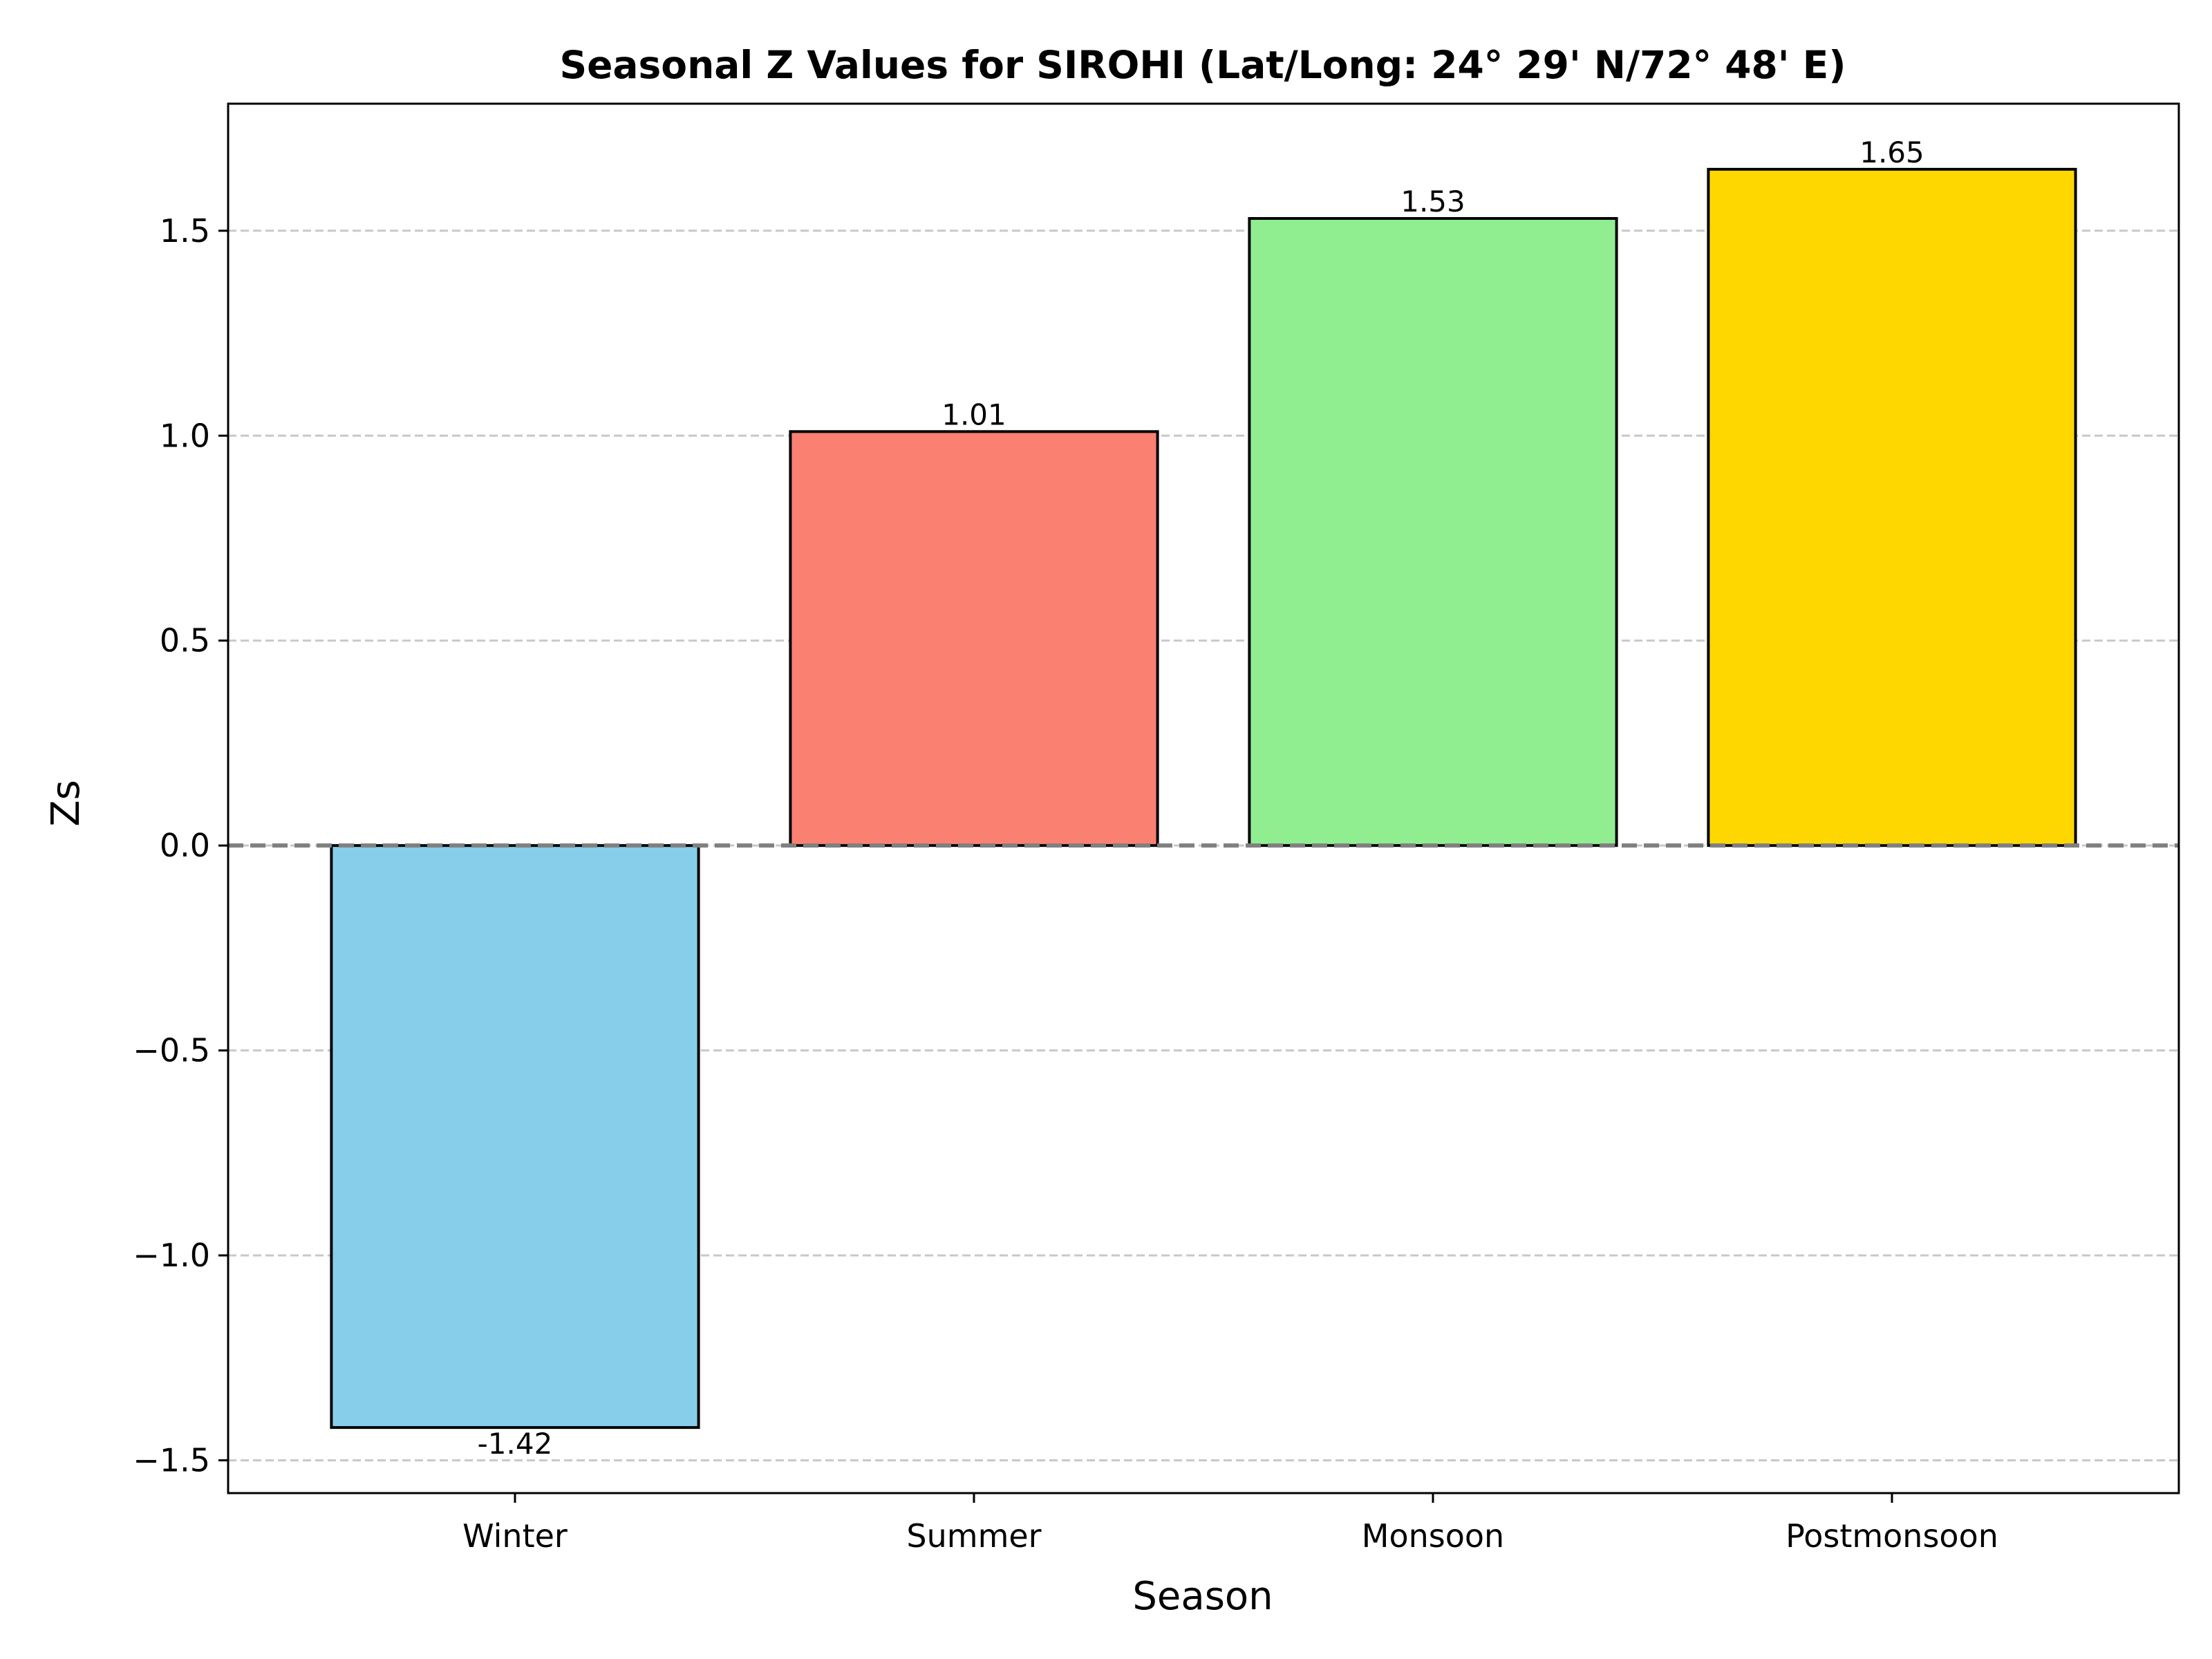  I want to click on y-tick-label: 1.0, so click(185, 435).